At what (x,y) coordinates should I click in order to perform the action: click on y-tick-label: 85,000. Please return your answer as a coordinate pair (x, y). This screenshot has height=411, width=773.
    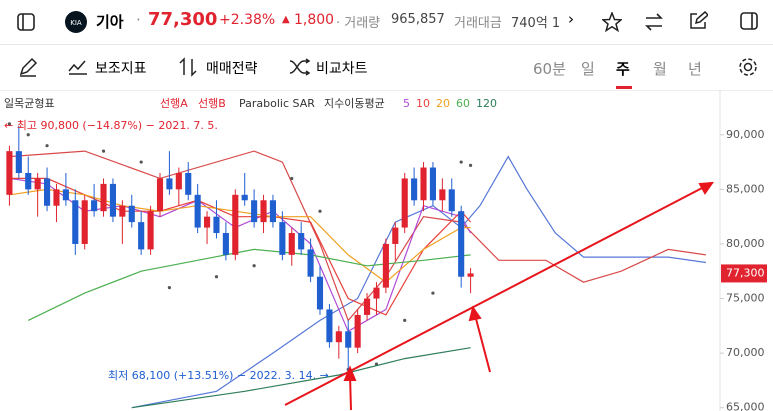
    Looking at the image, I should click on (745, 188).